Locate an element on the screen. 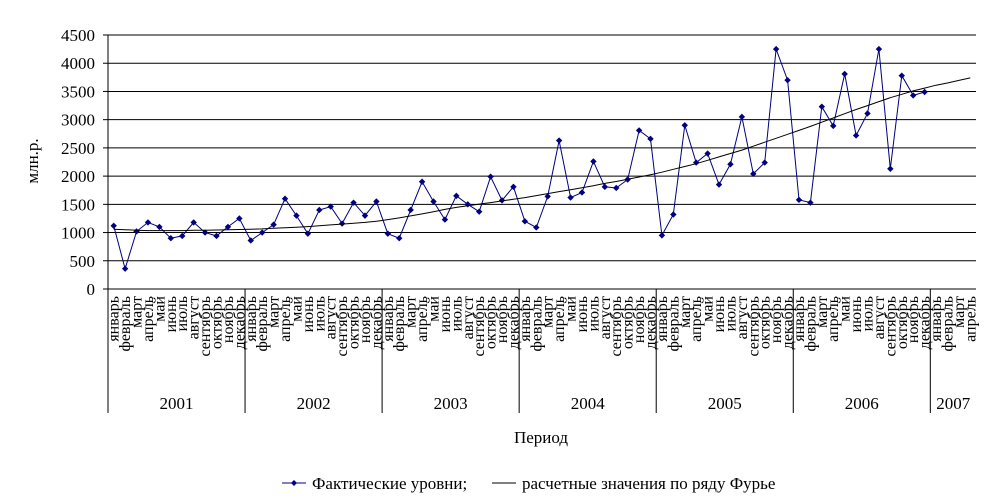 The image size is (992, 504). y-tick-label: 4000 is located at coordinates (78, 63).